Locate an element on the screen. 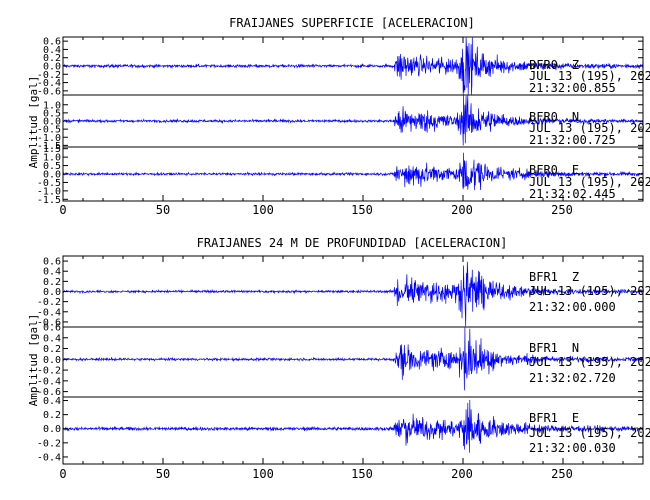 The width and height of the screenshot is (650, 500). station-label: BFR1 N is located at coordinates (554, 348).